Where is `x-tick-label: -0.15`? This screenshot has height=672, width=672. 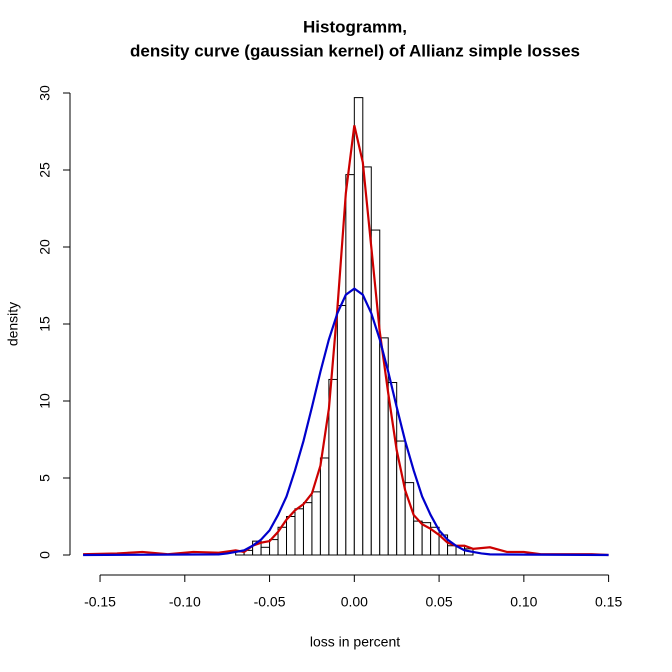 x-tick-label: -0.15 is located at coordinates (100, 602).